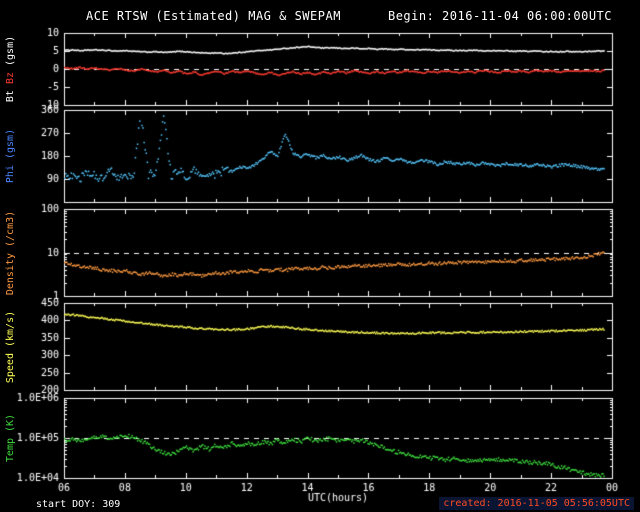 The width and height of the screenshot is (640, 512). I want to click on ylabel-temp: Temp (K), so click(10, 438).